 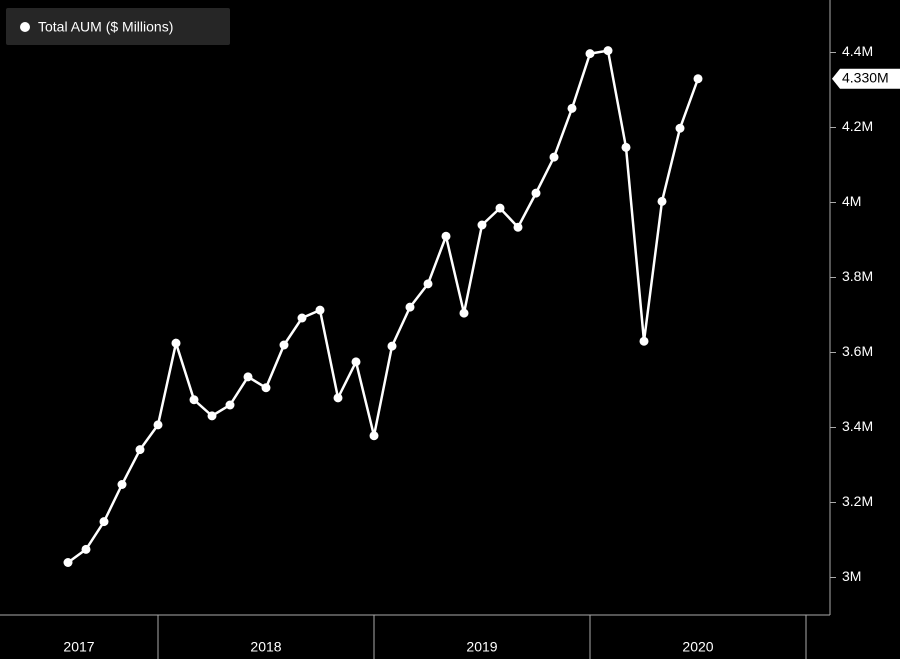 I want to click on value-tag, so click(x=866, y=78).